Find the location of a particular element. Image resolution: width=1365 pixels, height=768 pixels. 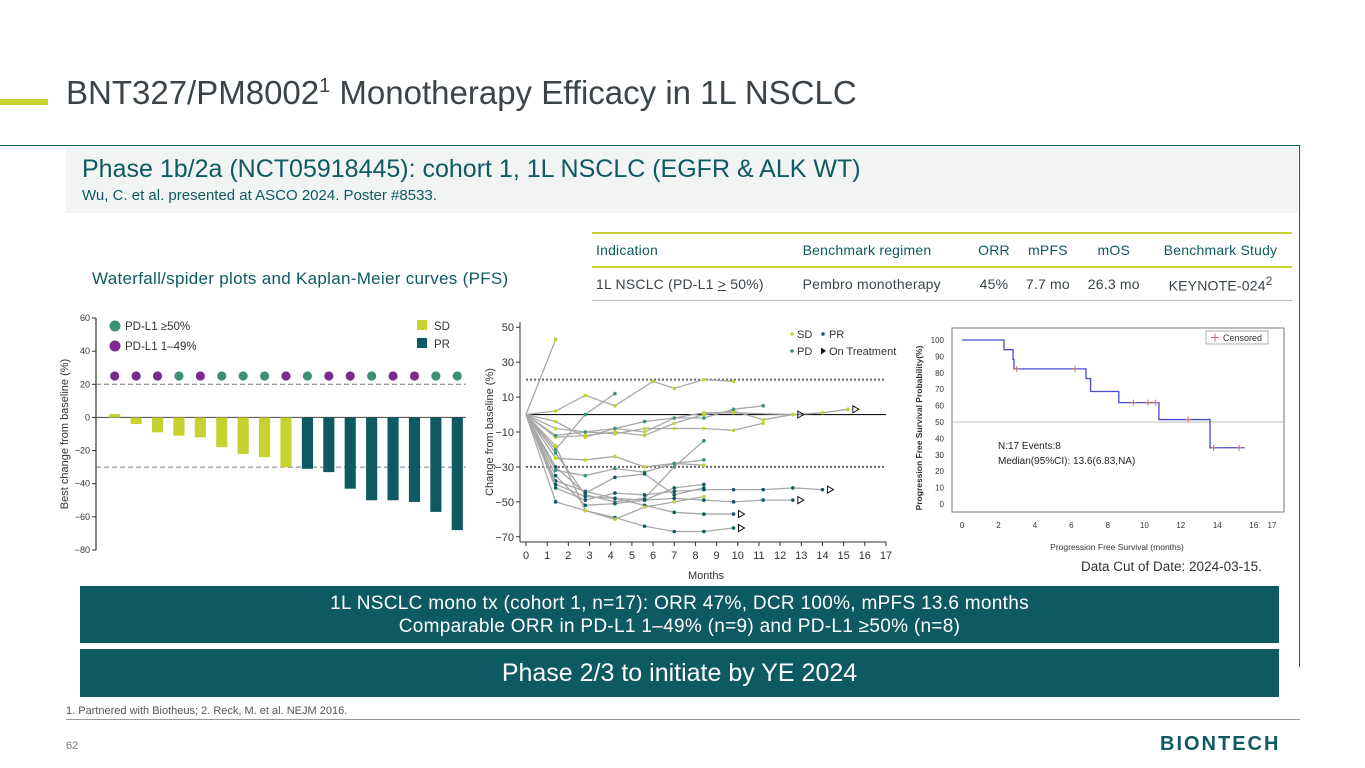

page-number: 62 is located at coordinates (72, 746).